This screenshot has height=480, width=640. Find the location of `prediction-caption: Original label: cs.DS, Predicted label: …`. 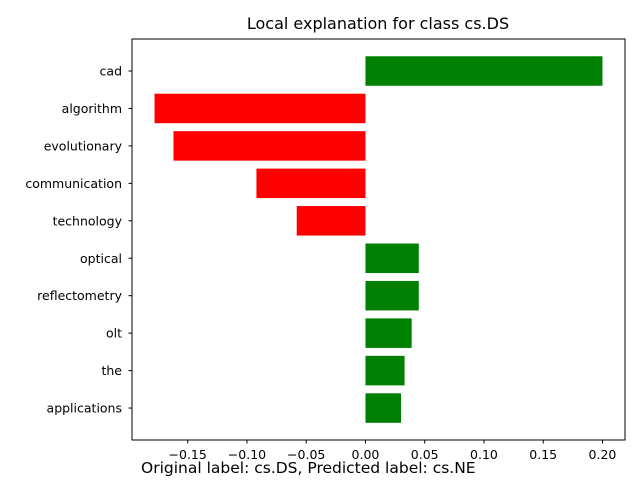

prediction-caption: Original label: cs.DS, Predicted label: … is located at coordinates (308, 468).